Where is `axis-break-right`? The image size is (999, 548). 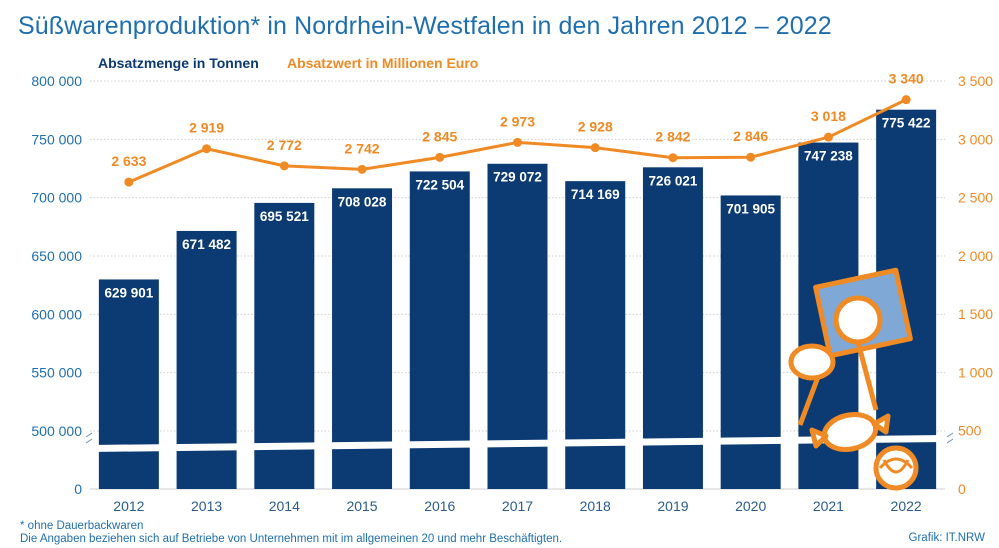 axis-break-right is located at coordinates (950, 438).